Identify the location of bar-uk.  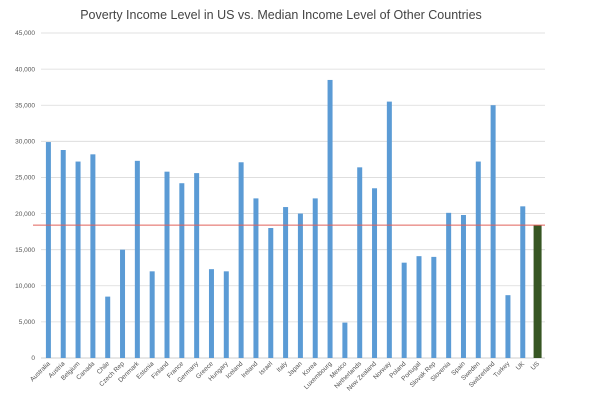
(523, 282).